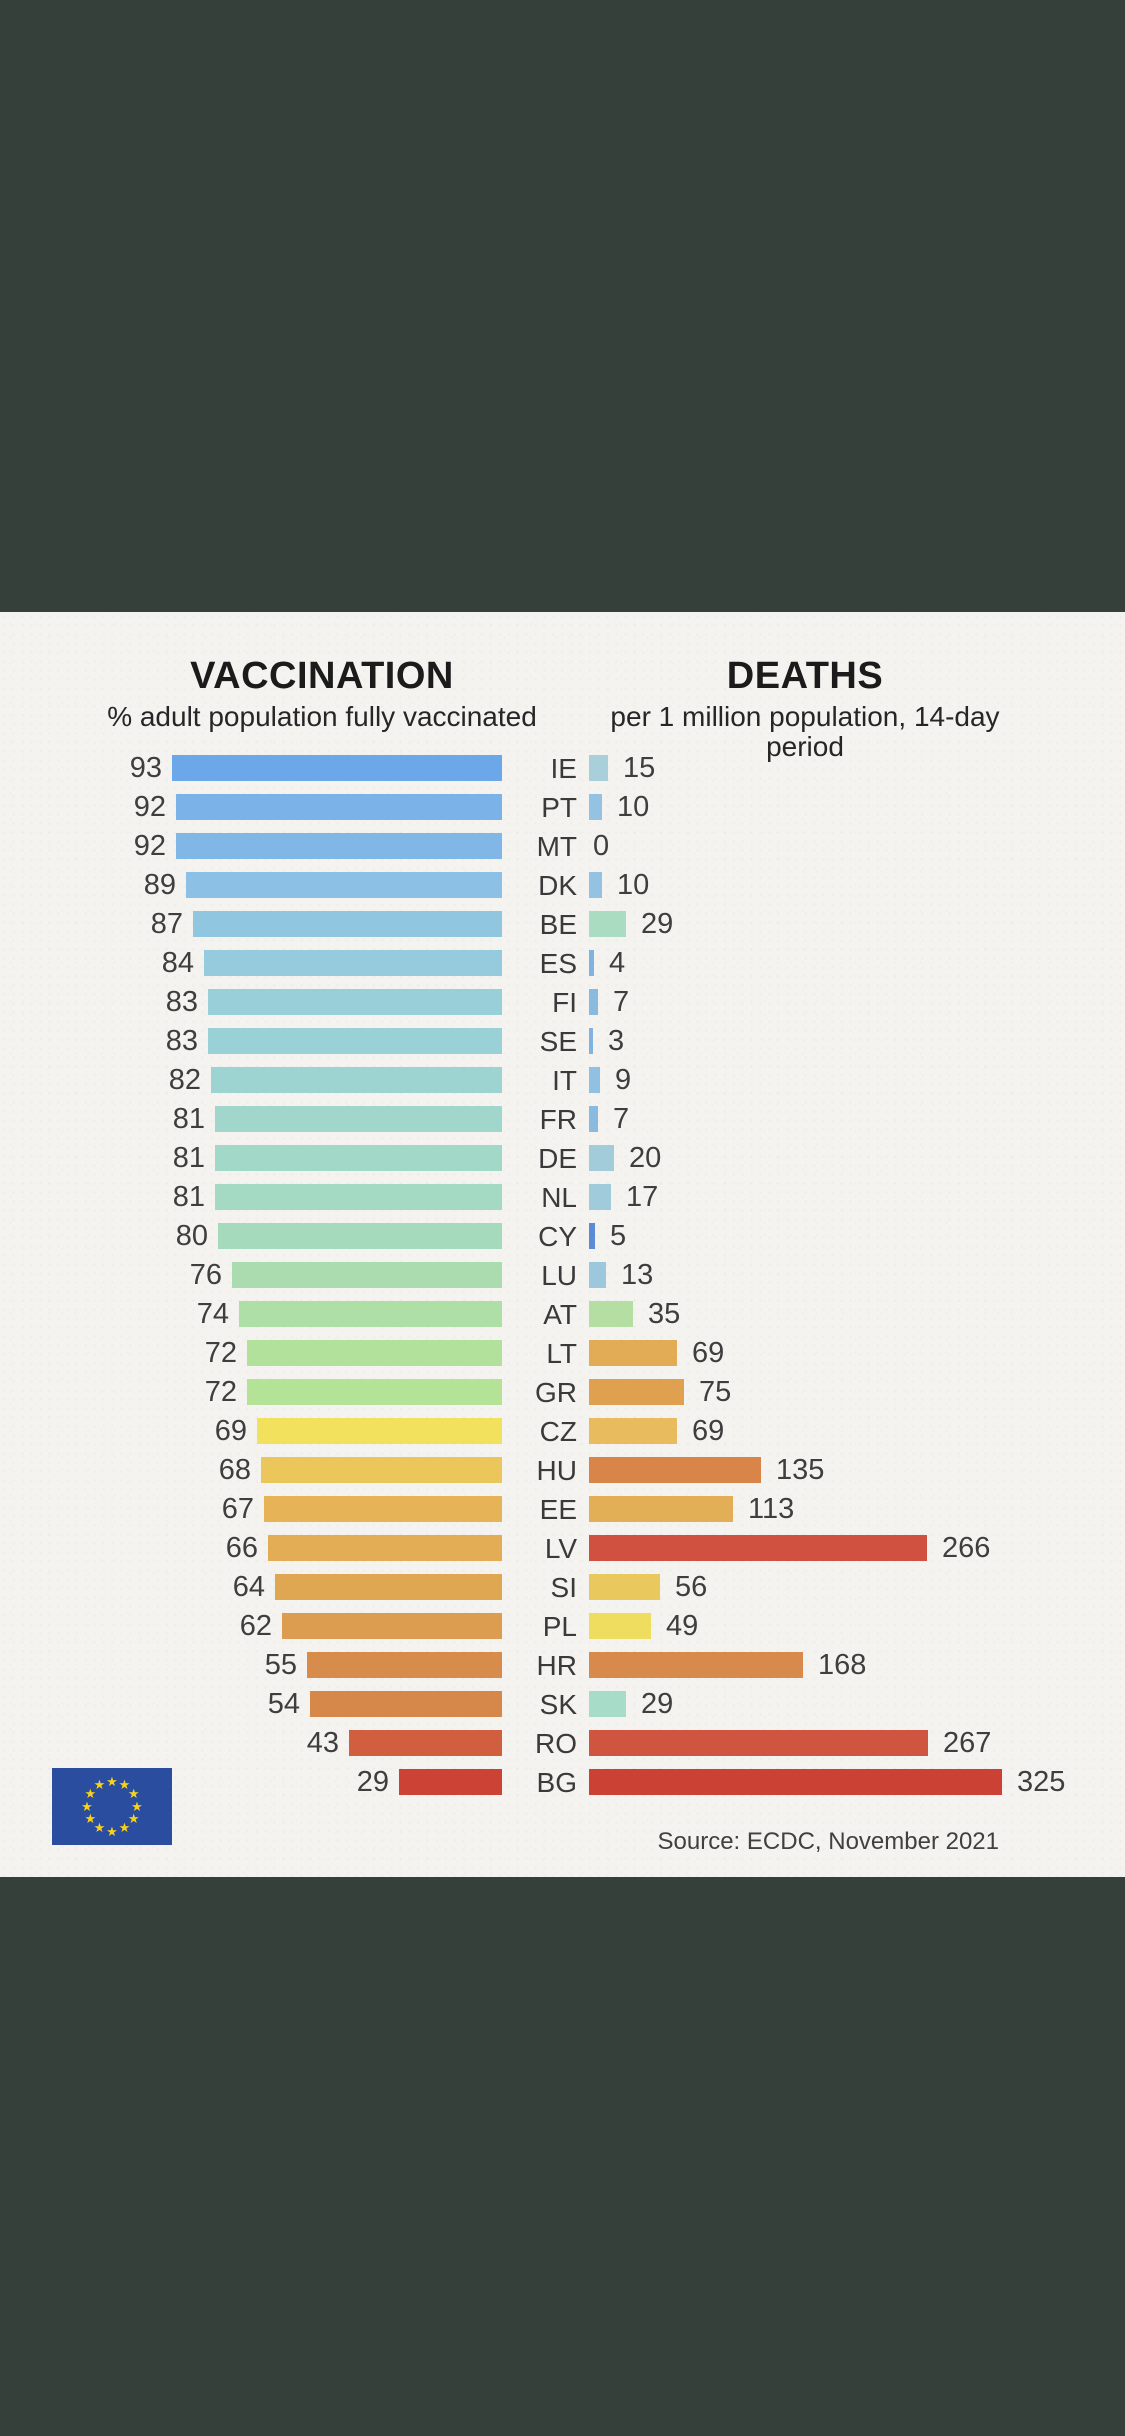  I want to click on country-code: BG, so click(556, 1782).